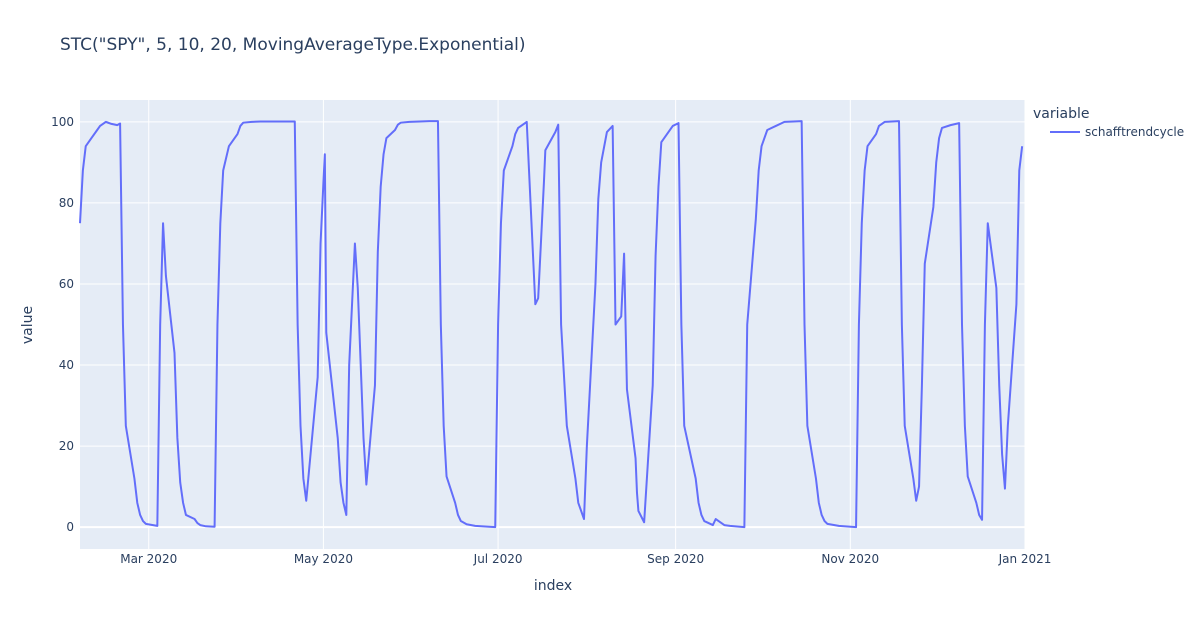  Describe the element at coordinates (1061, 114) in the screenshot. I see `legend-title: variable` at that location.